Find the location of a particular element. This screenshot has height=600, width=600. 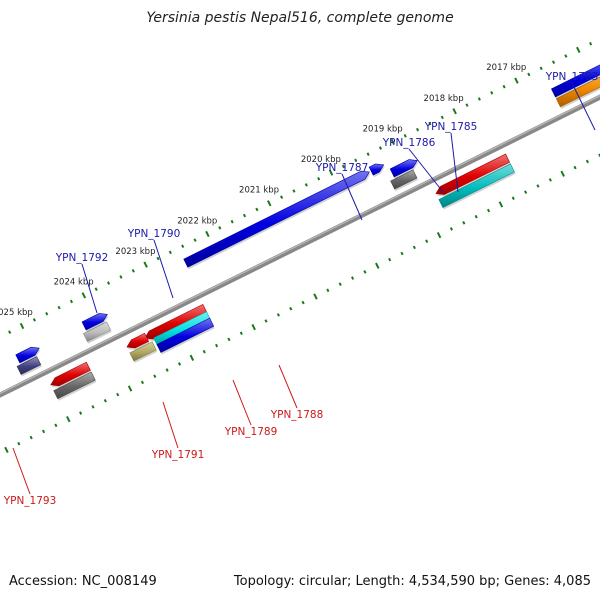

kbp-tick-label: 2023 kbp is located at coordinates (135, 252).